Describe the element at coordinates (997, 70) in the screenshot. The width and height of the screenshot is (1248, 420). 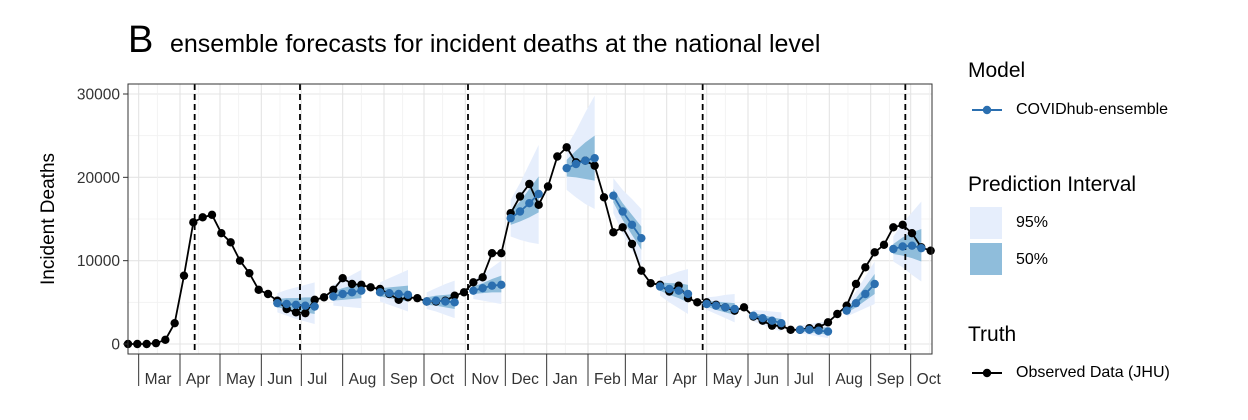
I see `legend-model-title: Model` at that location.